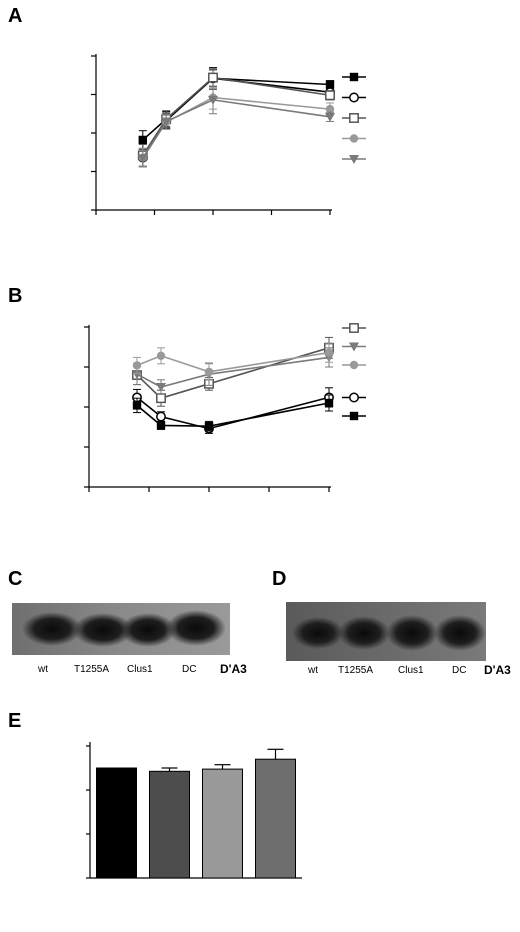 The height and width of the screenshot is (932, 520). Describe the element at coordinates (14, 721) in the screenshot. I see `panel-label-e: E` at that location.